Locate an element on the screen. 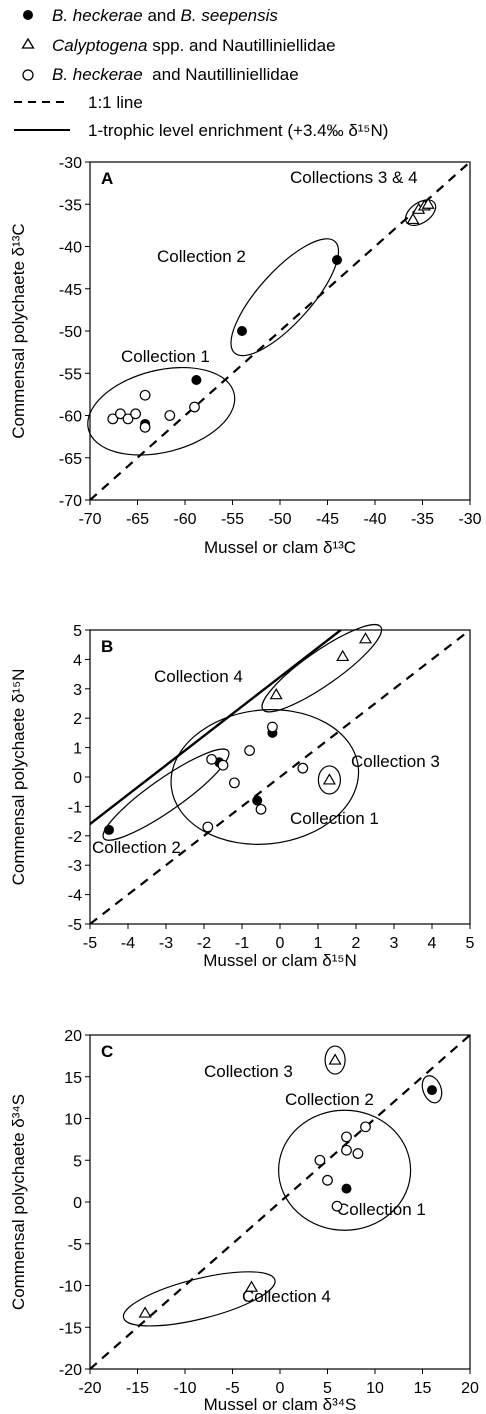  x-axis-label: Mussel or clam δ¹³C is located at coordinates (280, 547).